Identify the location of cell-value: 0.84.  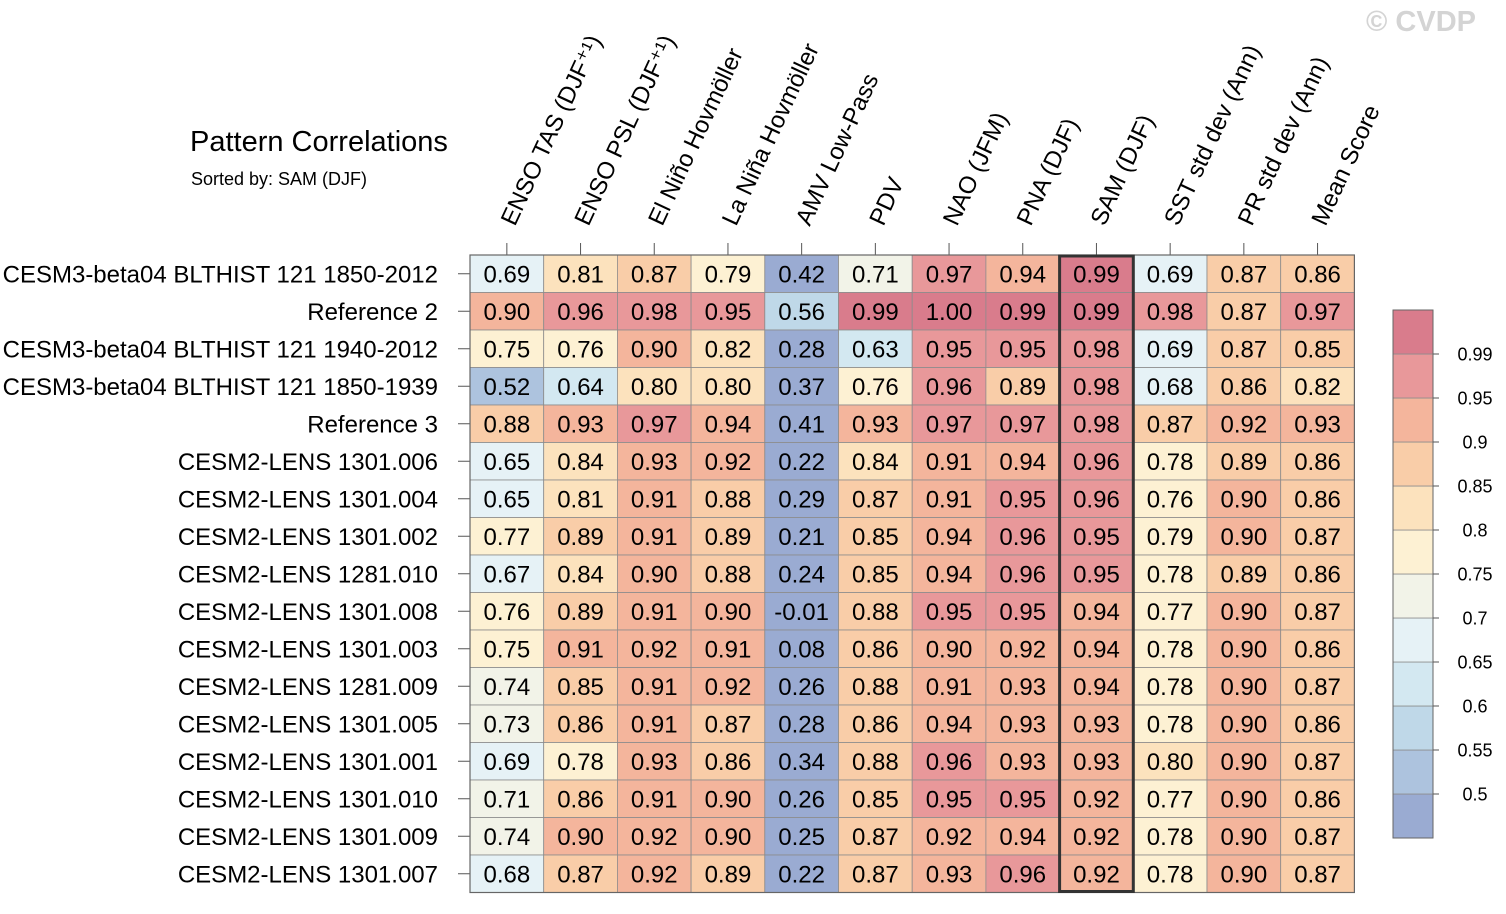
(875, 462).